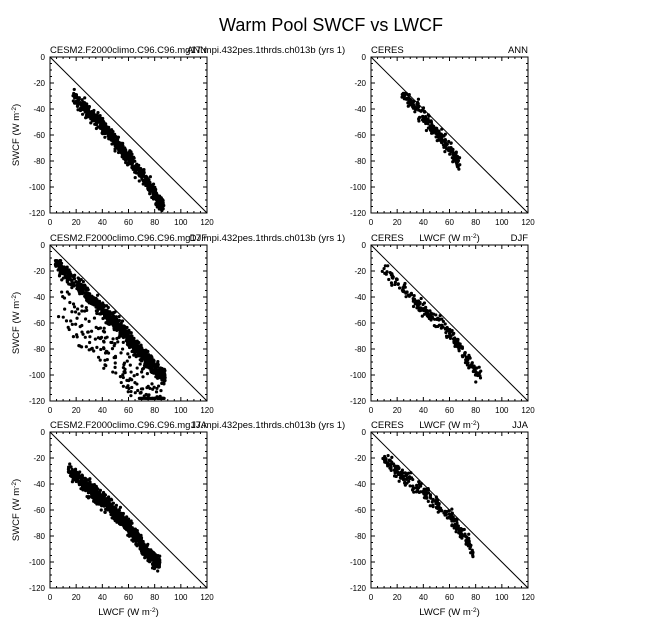 This screenshot has width=663, height=622. What do you see at coordinates (423, 597) in the screenshot?
I see `x-tick-label: 40` at bounding box center [423, 597].